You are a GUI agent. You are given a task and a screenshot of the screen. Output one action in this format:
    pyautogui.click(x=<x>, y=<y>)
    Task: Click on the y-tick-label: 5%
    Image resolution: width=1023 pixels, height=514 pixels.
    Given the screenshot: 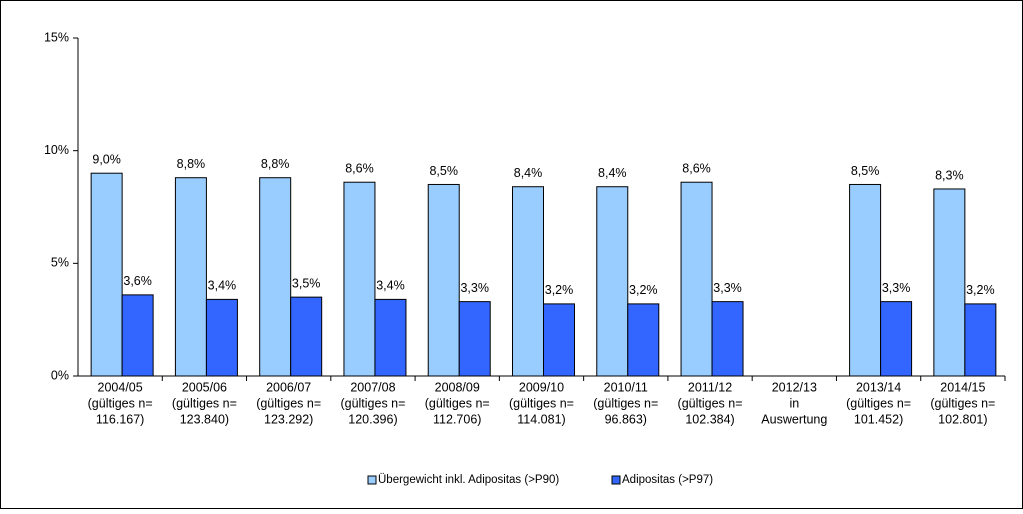 What is the action you would take?
    pyautogui.click(x=60, y=263)
    